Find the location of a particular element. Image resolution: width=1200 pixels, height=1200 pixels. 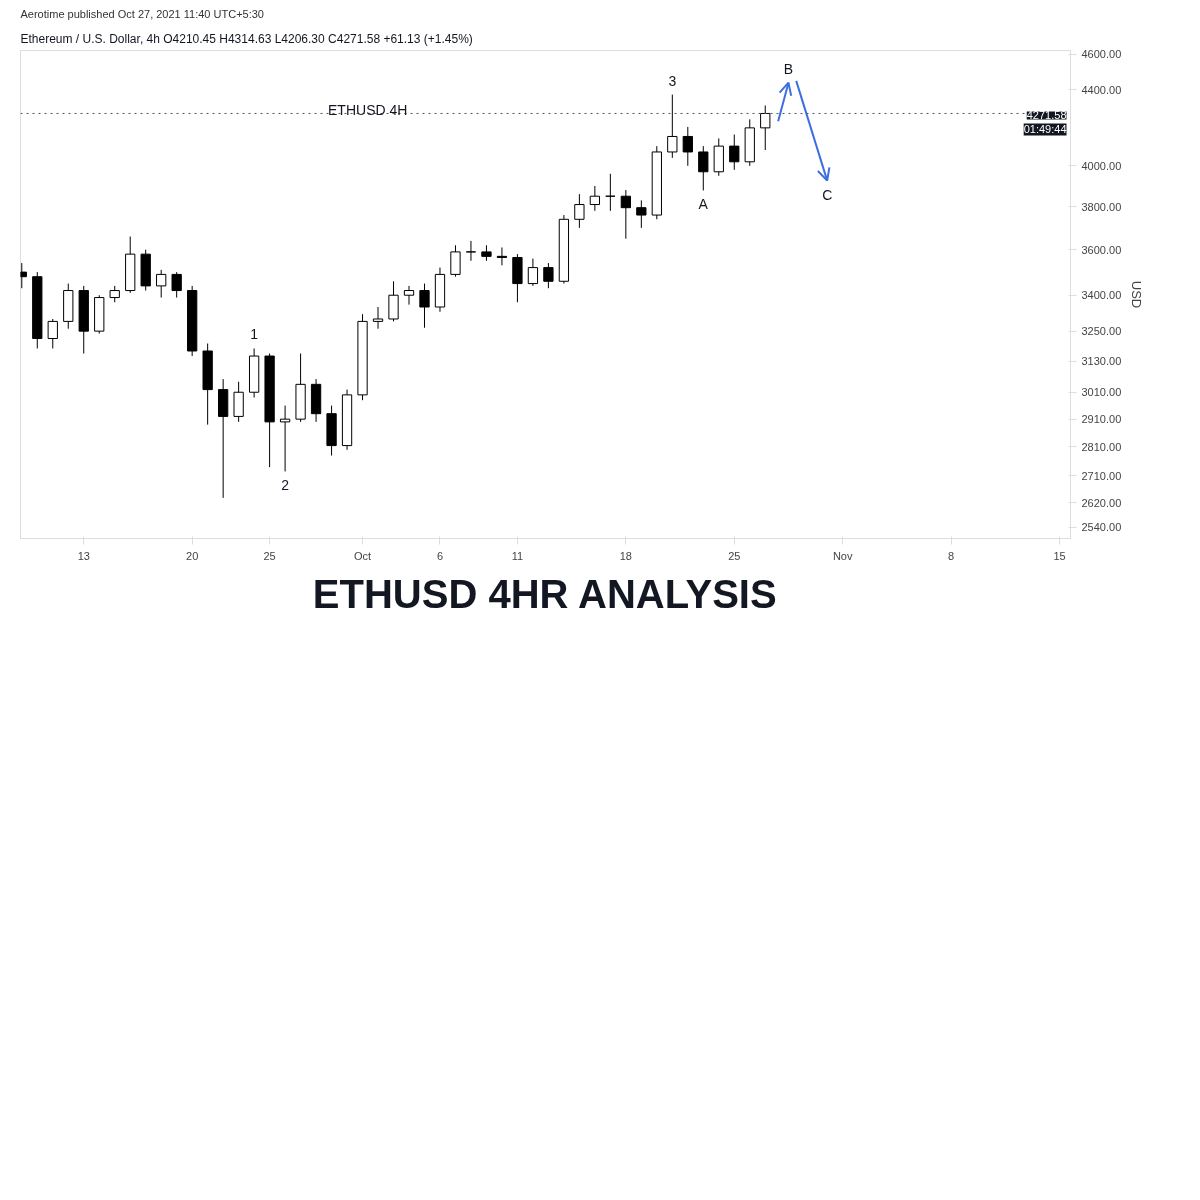

text: ETHUSD 4HR ANALYSIS is located at coordinates (544, 593).